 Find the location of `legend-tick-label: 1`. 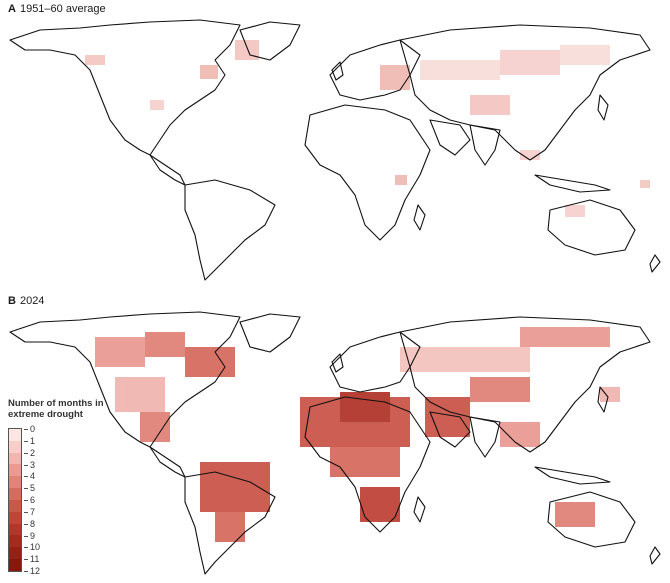

legend-tick-label: 1 is located at coordinates (29, 441).